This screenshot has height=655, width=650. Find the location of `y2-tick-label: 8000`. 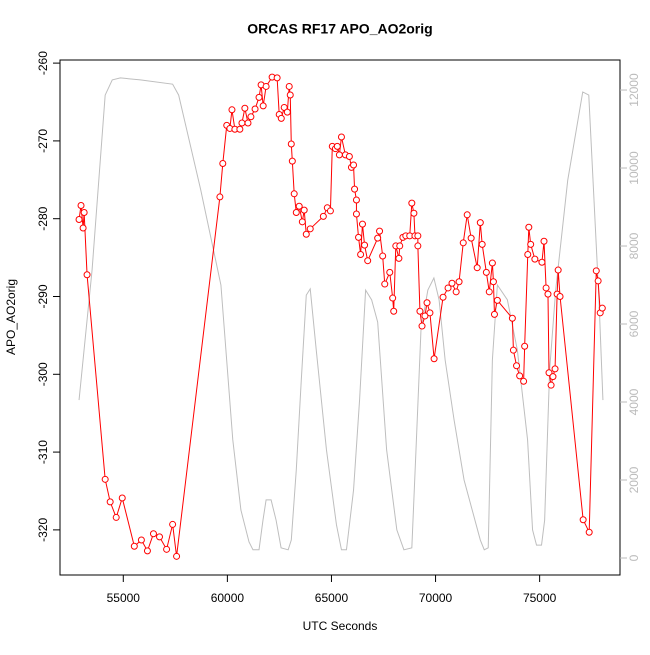

y2-tick-label: 8000 is located at coordinates (634, 245).